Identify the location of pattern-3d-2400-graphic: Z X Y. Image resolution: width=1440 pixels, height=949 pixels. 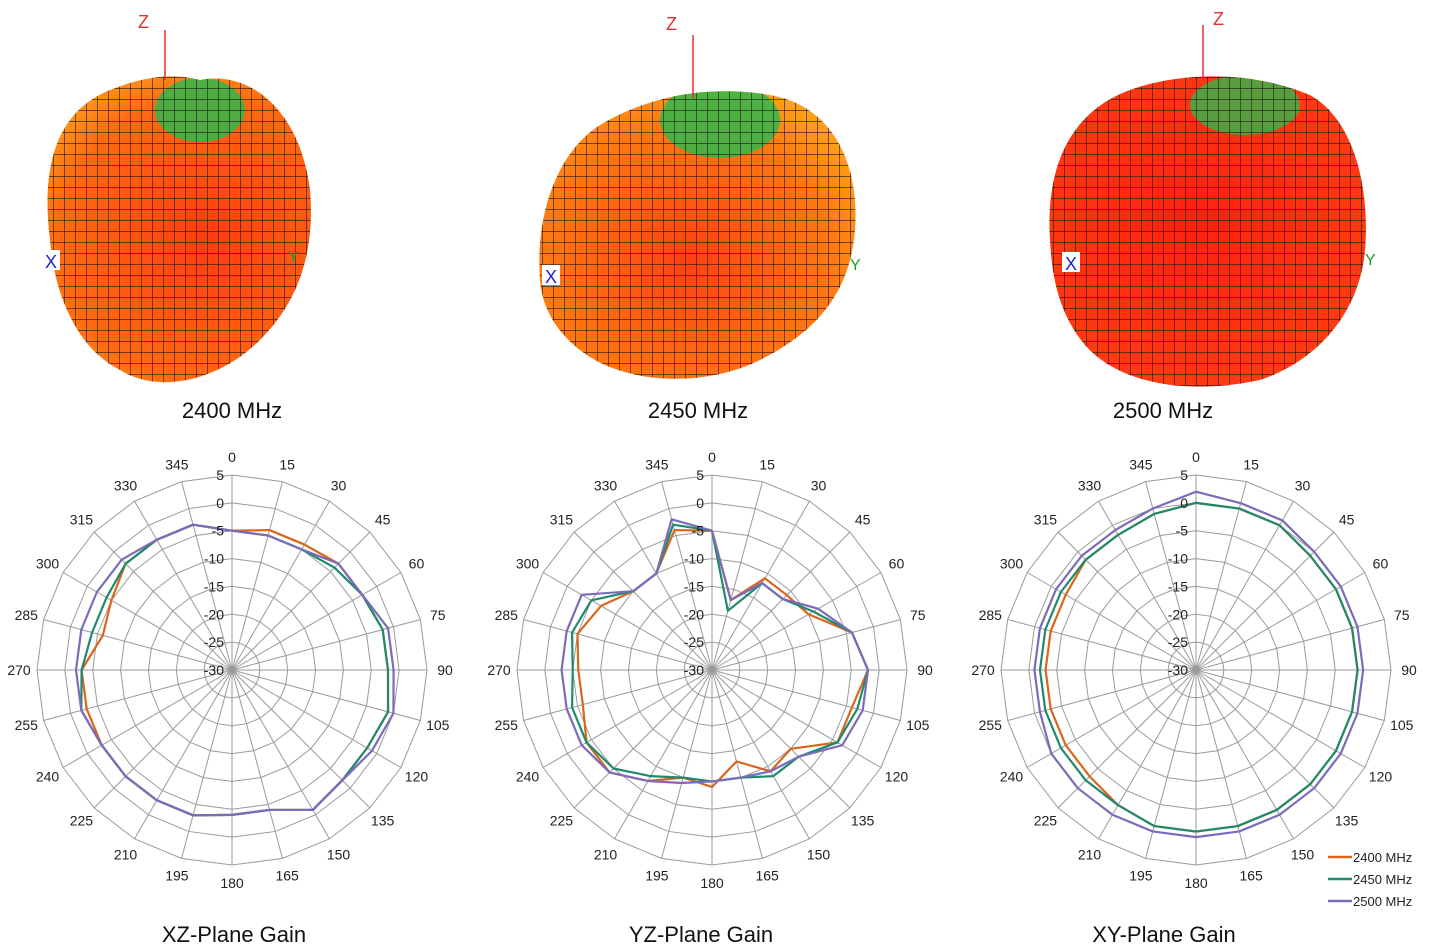
(176, 197).